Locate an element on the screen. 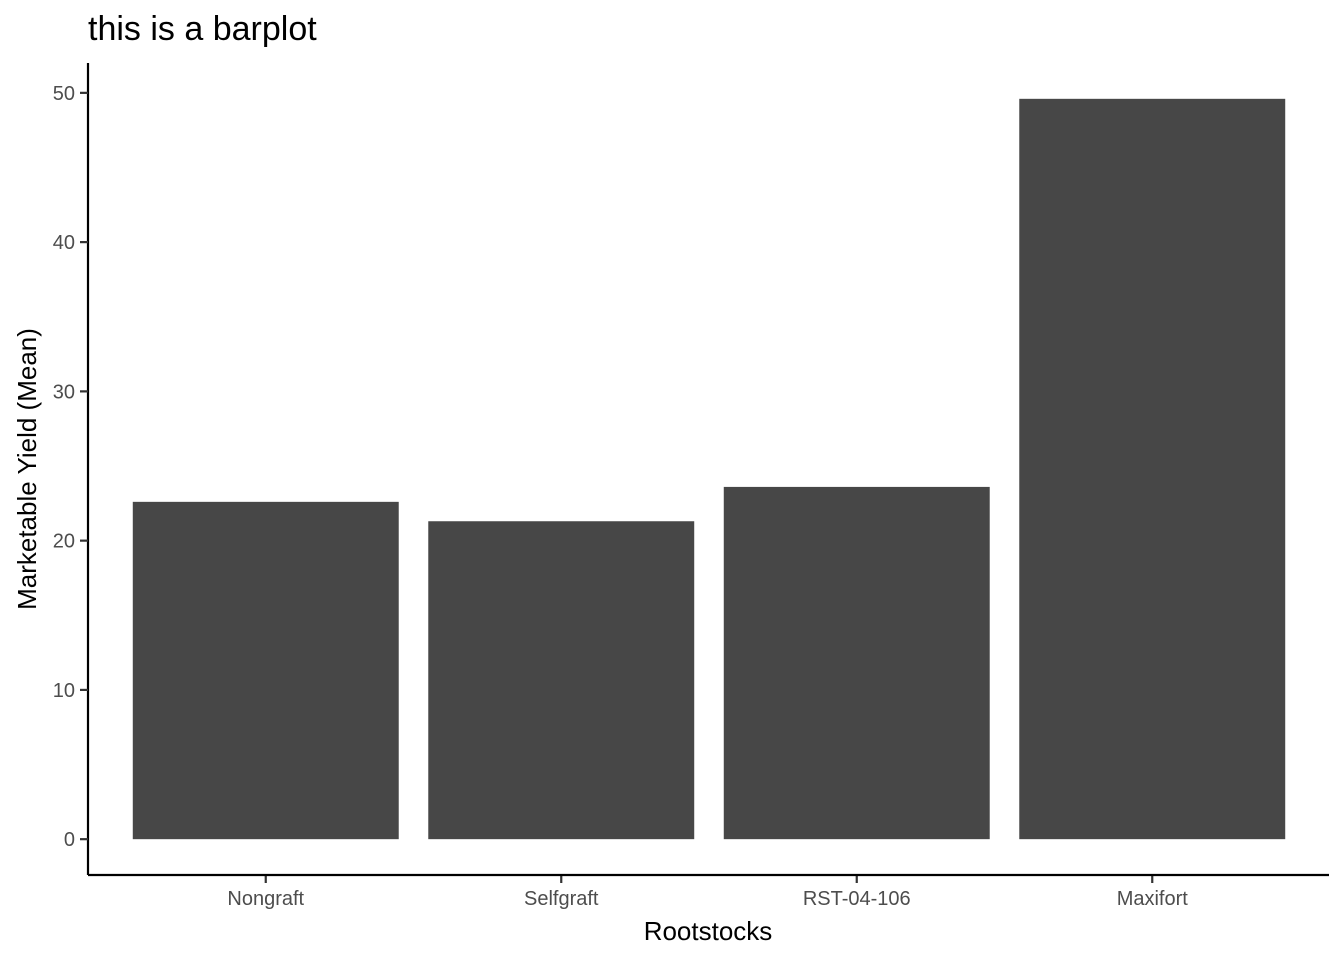 This screenshot has width=1344, height=960. y-tick-label-20: 20 is located at coordinates (64, 542).